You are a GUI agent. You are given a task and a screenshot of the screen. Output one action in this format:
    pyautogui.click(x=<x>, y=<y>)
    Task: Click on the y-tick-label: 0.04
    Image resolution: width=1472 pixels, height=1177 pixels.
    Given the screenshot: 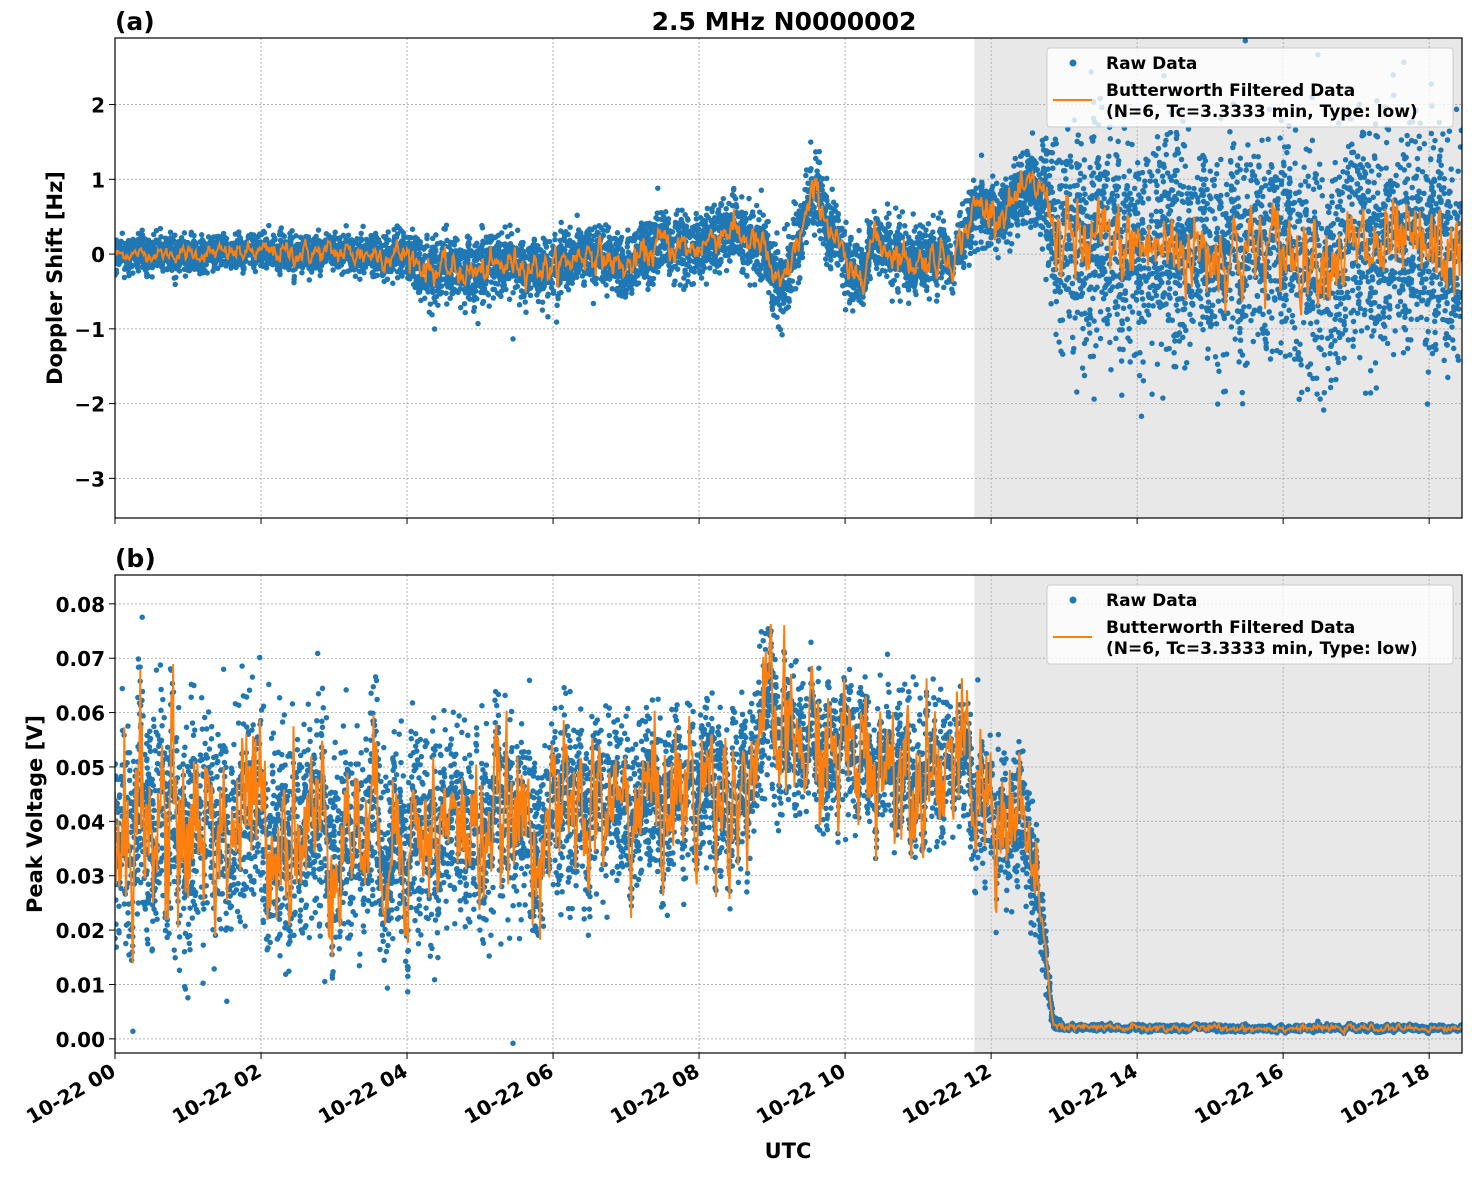 What is the action you would take?
    pyautogui.click(x=80, y=822)
    